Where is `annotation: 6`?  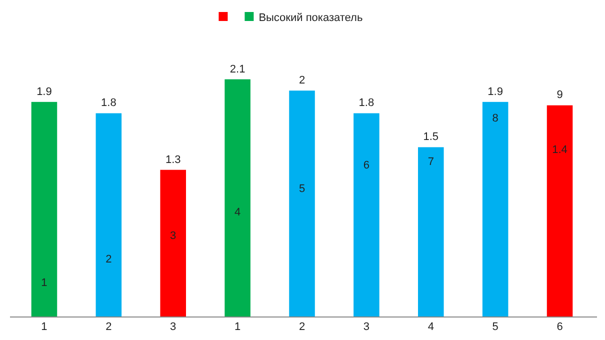
annotation: 6 is located at coordinates (366, 165).